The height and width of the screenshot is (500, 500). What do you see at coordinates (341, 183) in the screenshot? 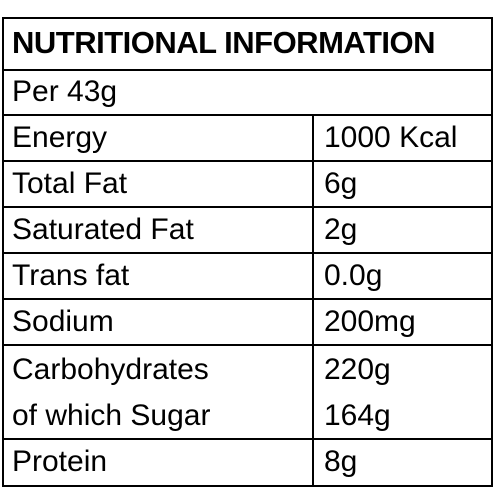
I see `total-fat-value: 6g` at bounding box center [341, 183].